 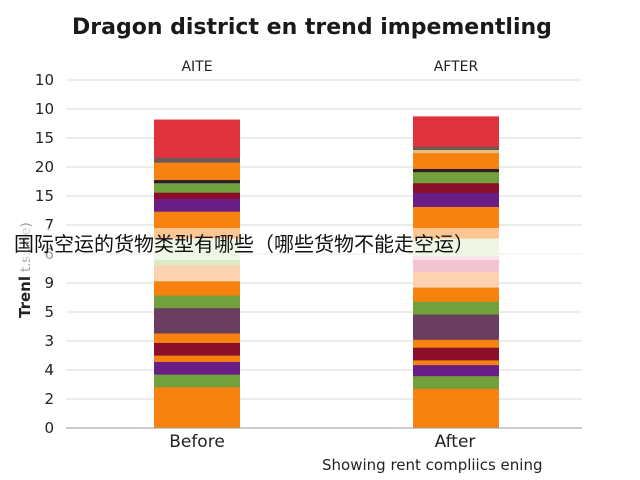 I want to click on x-axis-caption: Showing rent compliics ening, so click(x=432, y=465).